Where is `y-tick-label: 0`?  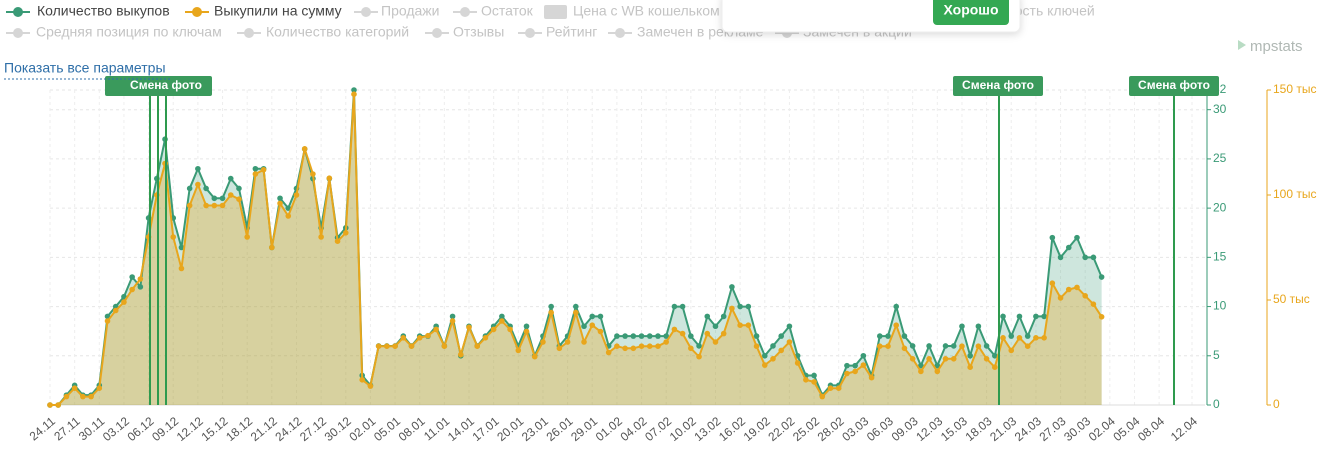 y-tick-label: 0 is located at coordinates (1216, 404).